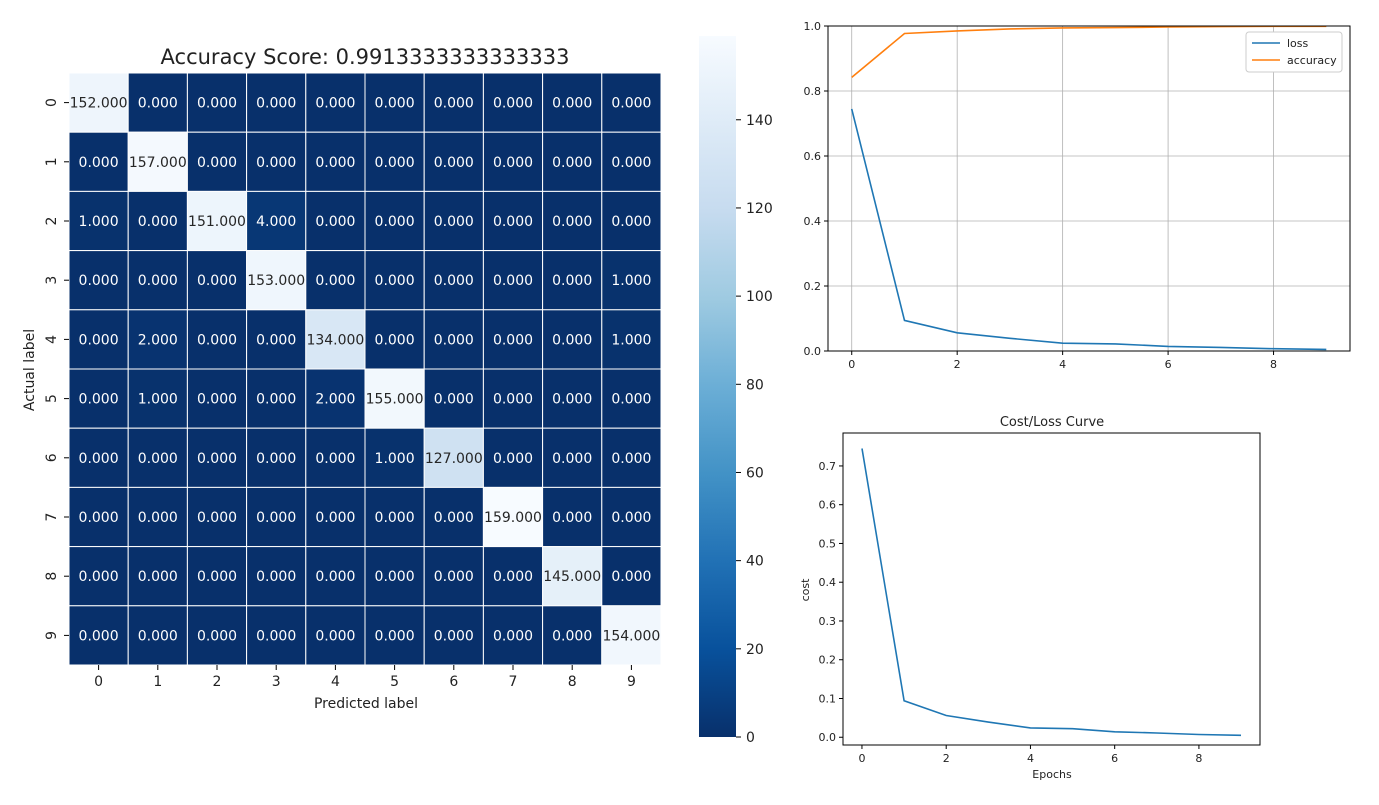 The width and height of the screenshot is (1379, 805). What do you see at coordinates (631, 682) in the screenshot?
I see `heatmap-x-tick-label: 9` at bounding box center [631, 682].